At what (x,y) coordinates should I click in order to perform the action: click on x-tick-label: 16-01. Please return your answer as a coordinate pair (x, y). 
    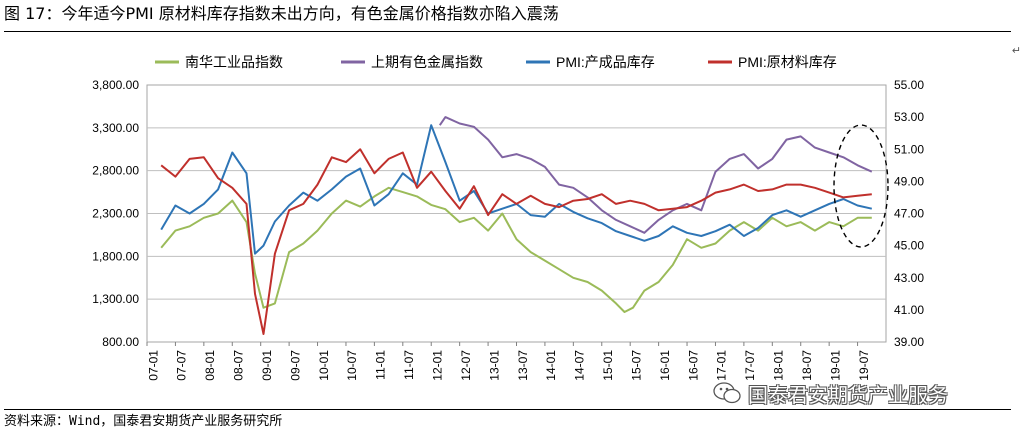
    Looking at the image, I should click on (665, 365).